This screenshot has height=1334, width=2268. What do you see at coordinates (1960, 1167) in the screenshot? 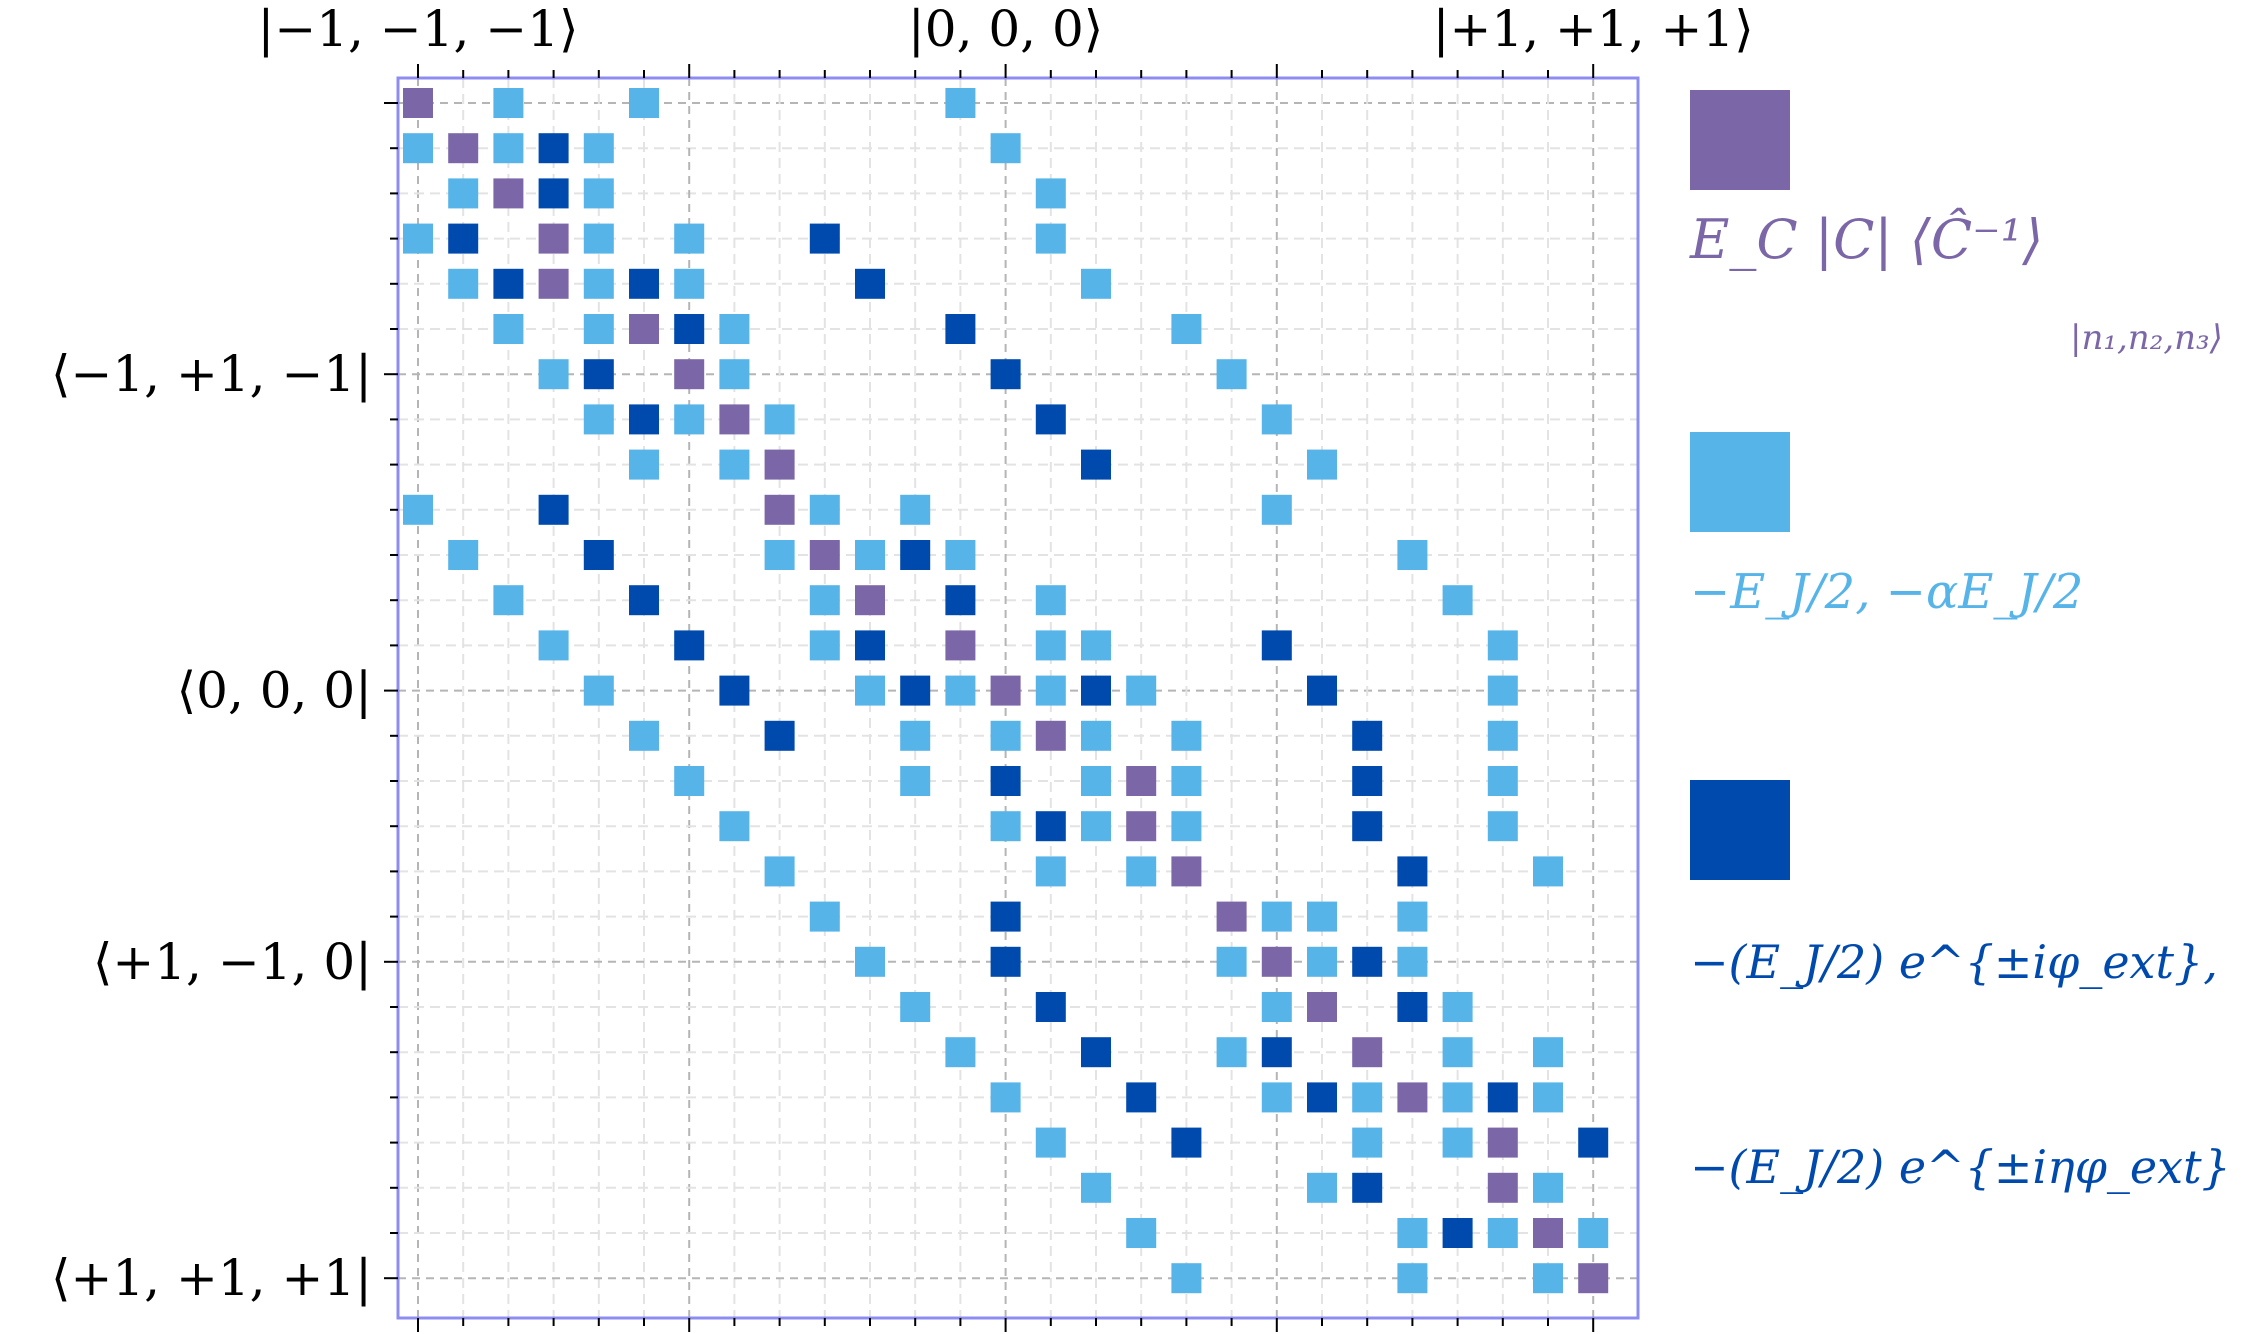
I see `legend-label-D: −(E_J/2) e^{±iηφ_ext}` at bounding box center [1960, 1167].